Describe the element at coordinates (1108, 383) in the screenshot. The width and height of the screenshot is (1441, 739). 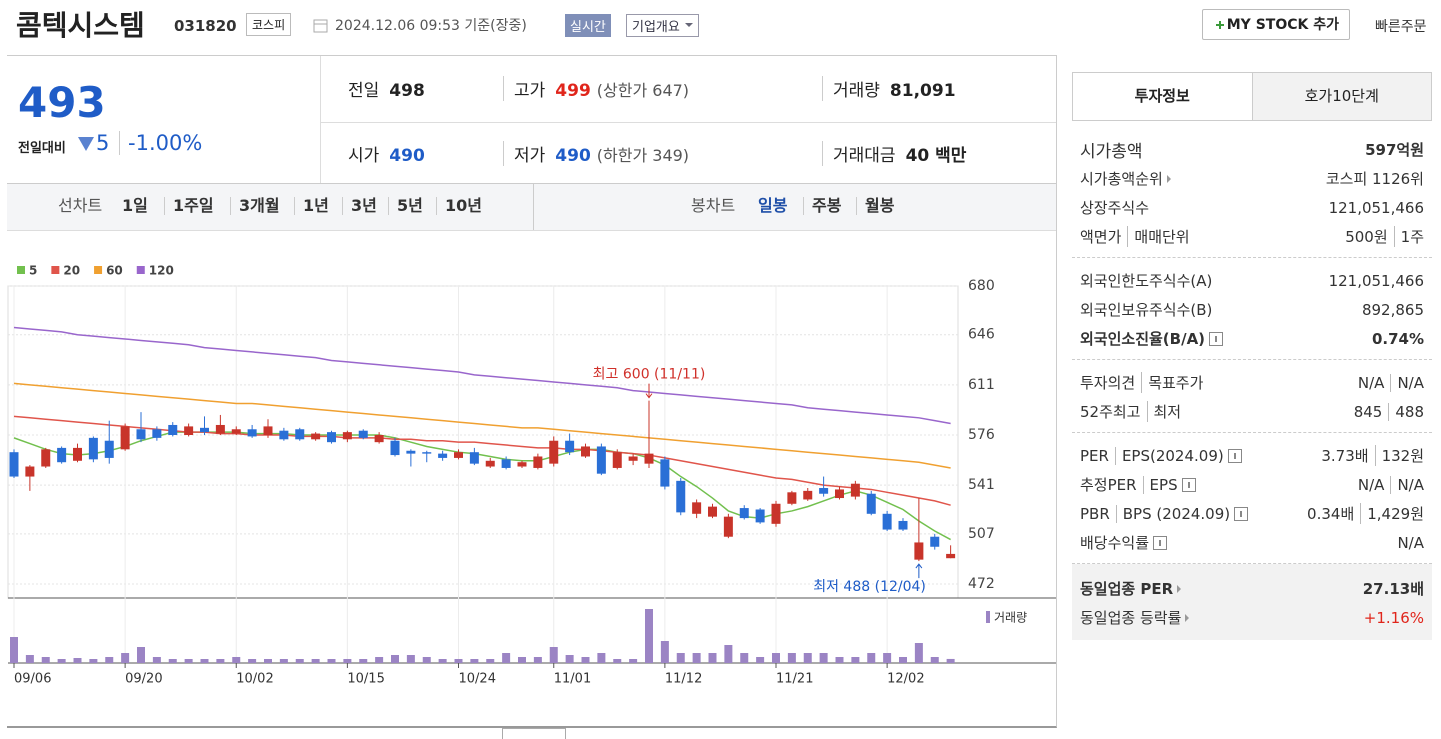
I see `label-part: 투자의견` at that location.